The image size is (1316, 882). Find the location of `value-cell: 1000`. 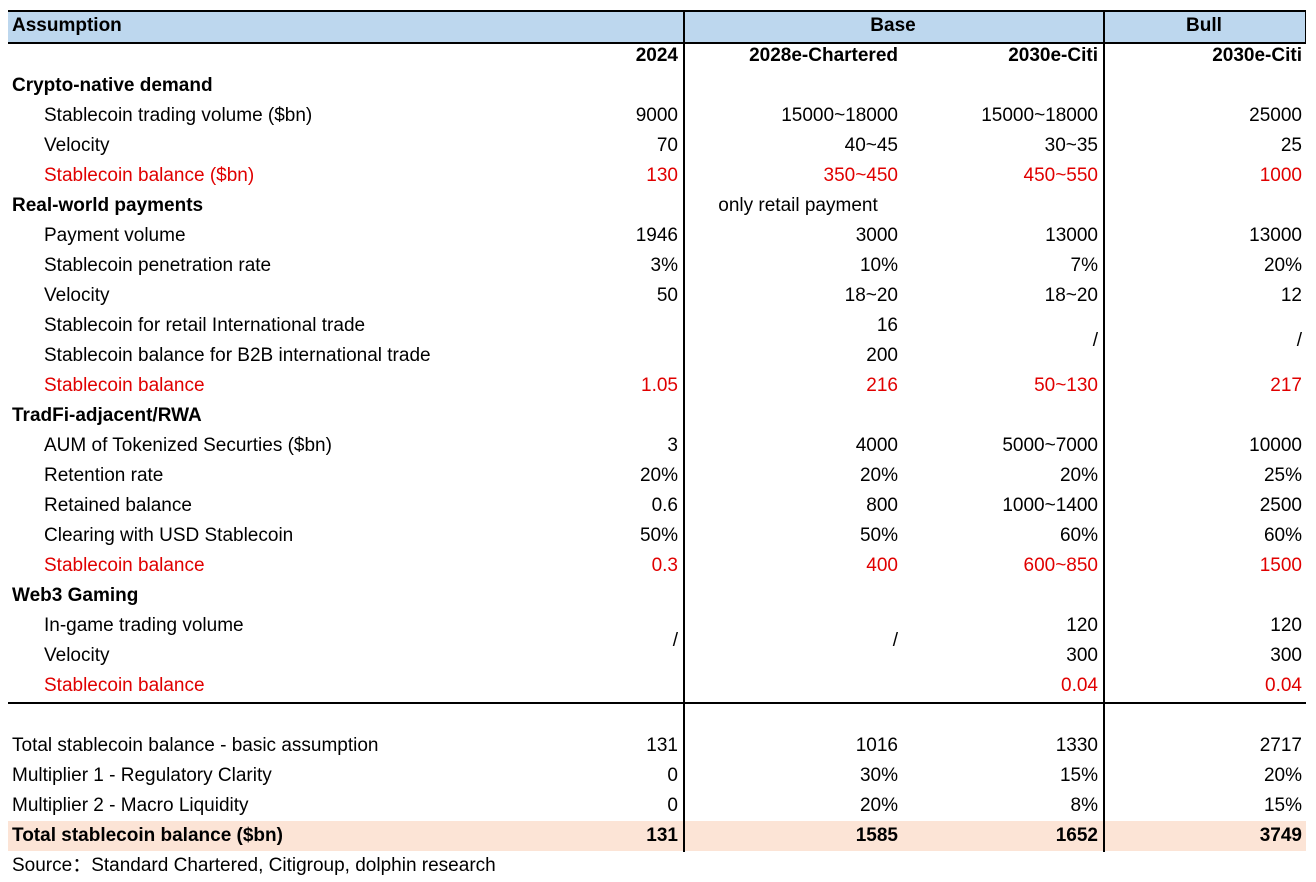

value-cell: 1000 is located at coordinates (1280, 175).